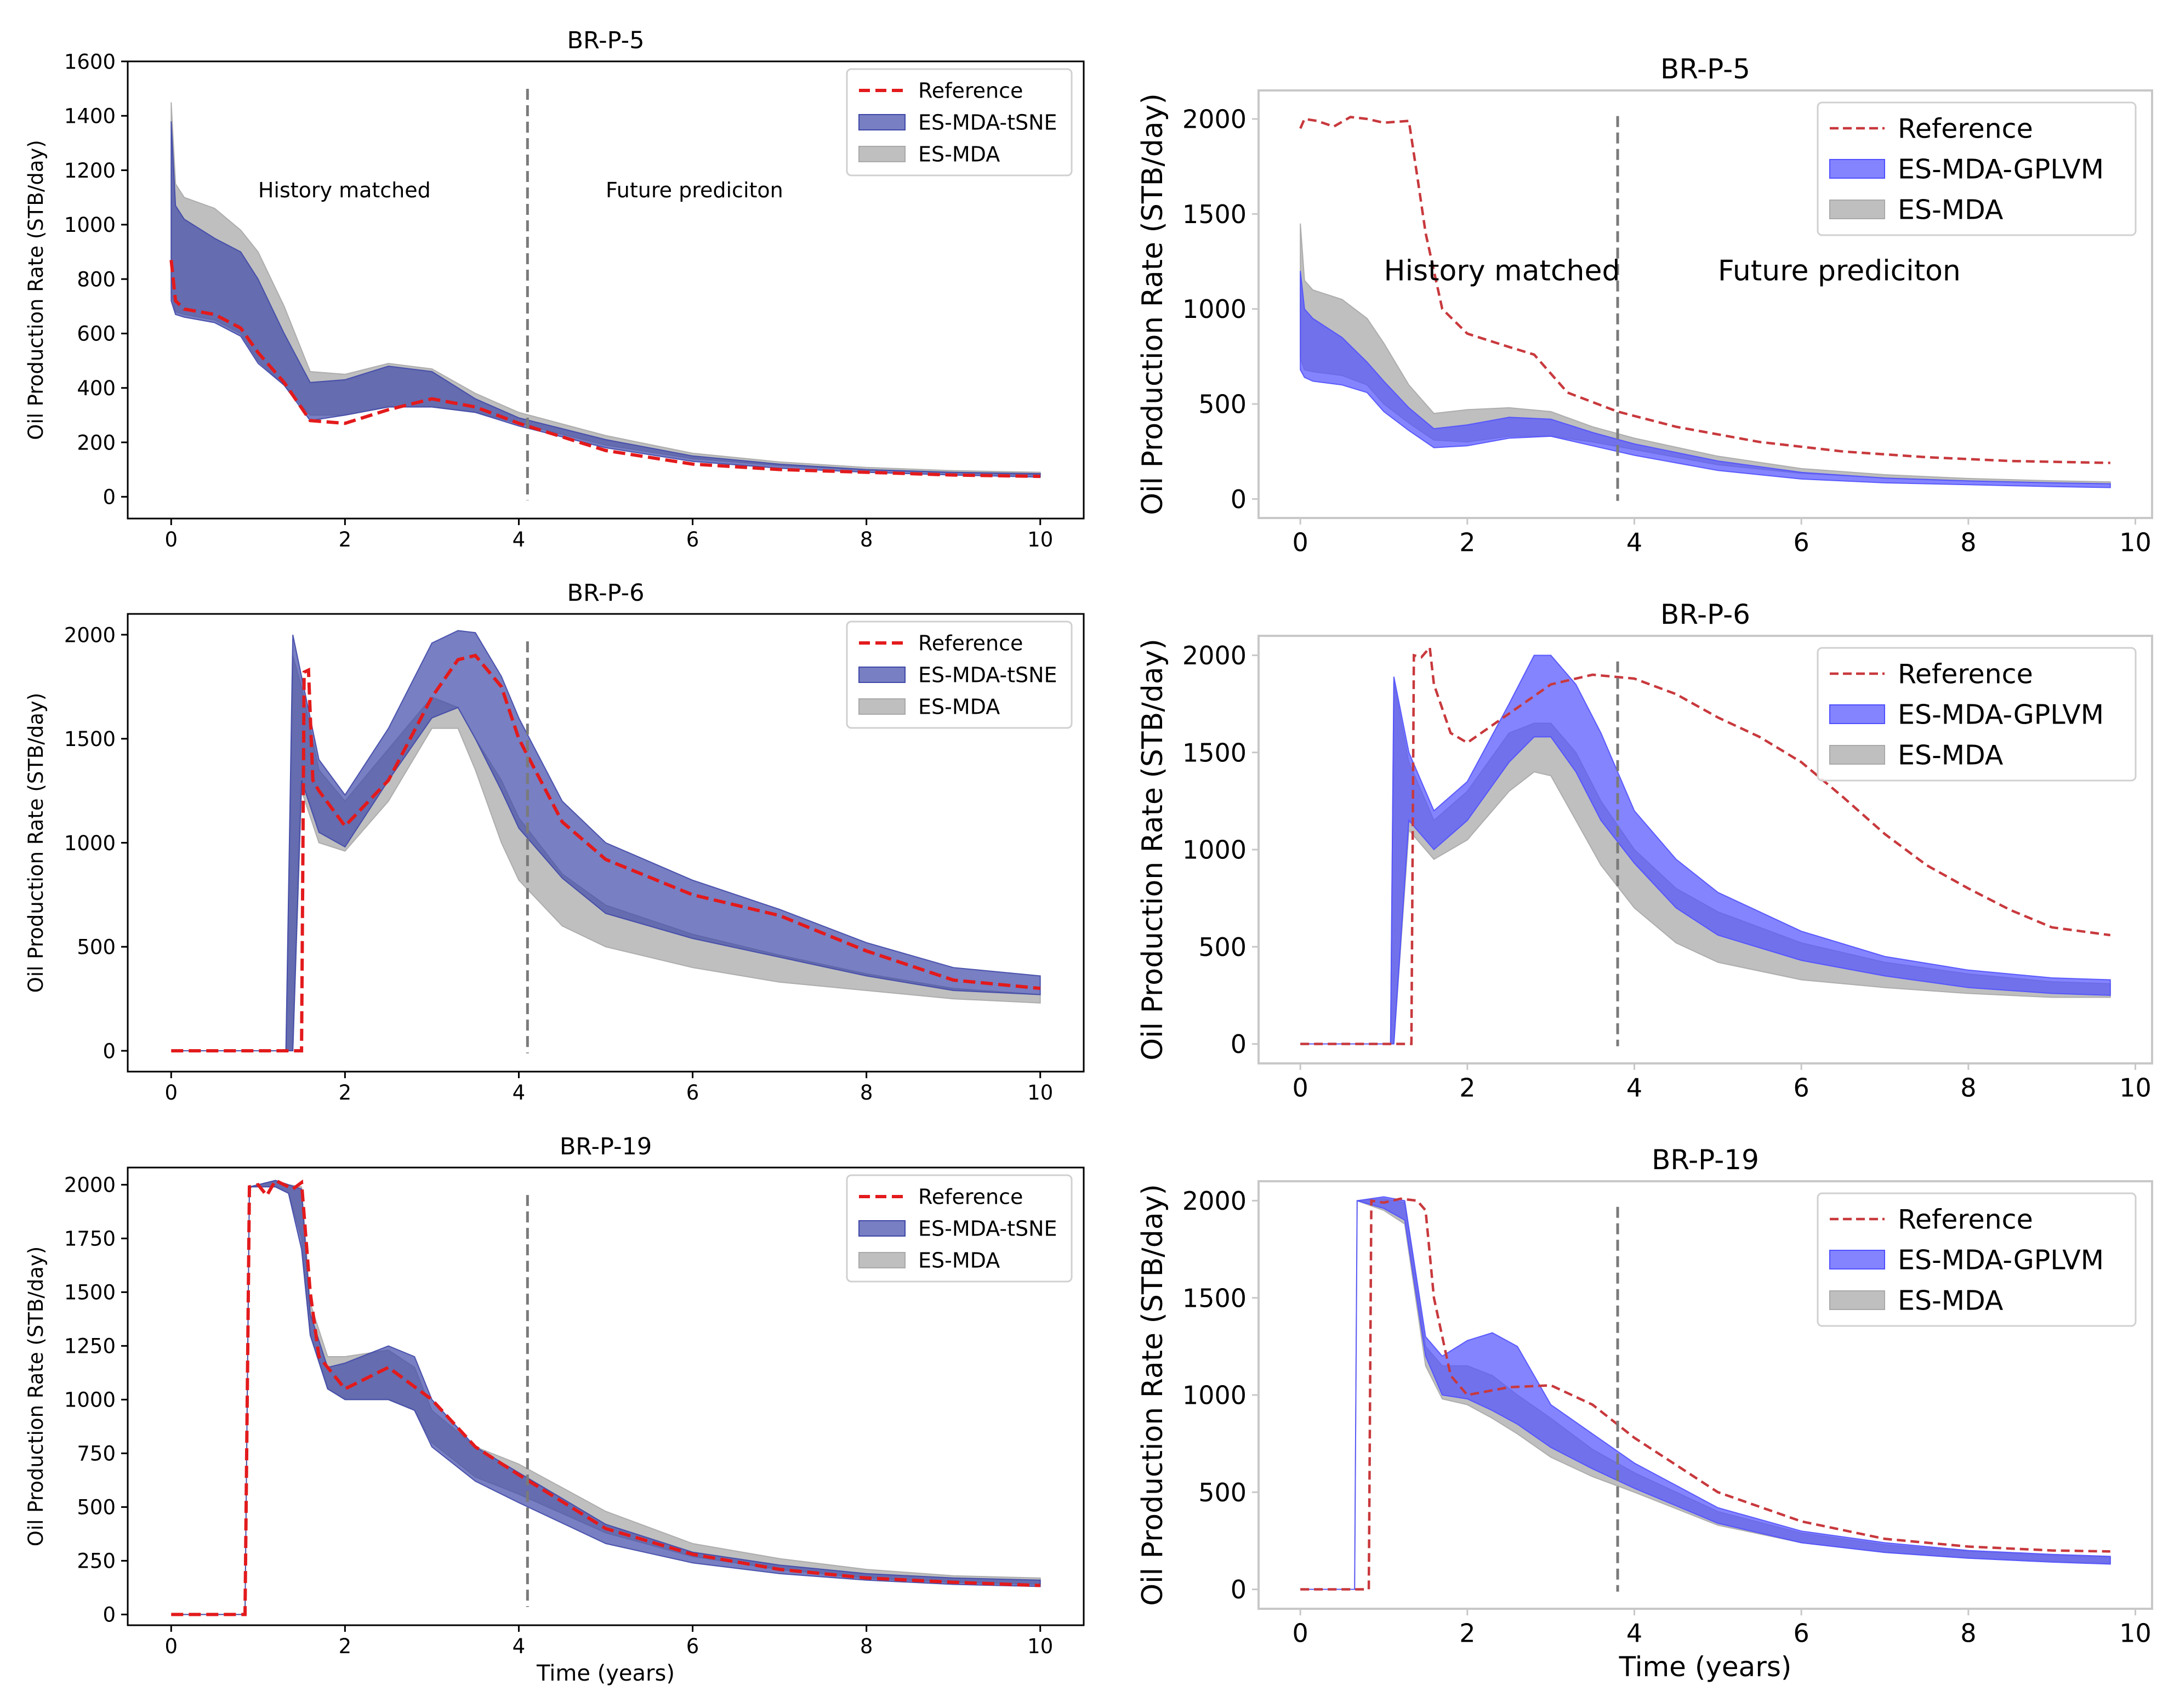 Image resolution: width=2174 pixels, height=1708 pixels. I want to click on y-tick-label: 1600, so click(90, 61).